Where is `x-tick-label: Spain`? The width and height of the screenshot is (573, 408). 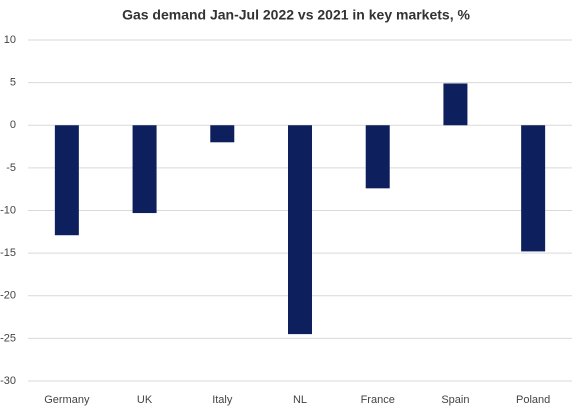 x-tick-label: Spain is located at coordinates (455, 400).